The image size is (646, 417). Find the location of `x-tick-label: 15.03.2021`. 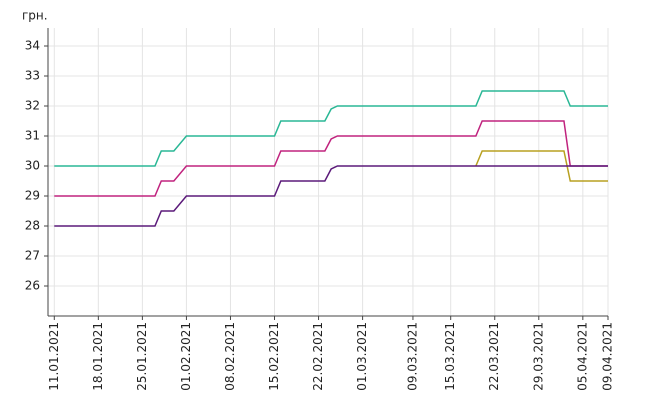

x-tick-label: 15.03.2021 is located at coordinates (450, 356).